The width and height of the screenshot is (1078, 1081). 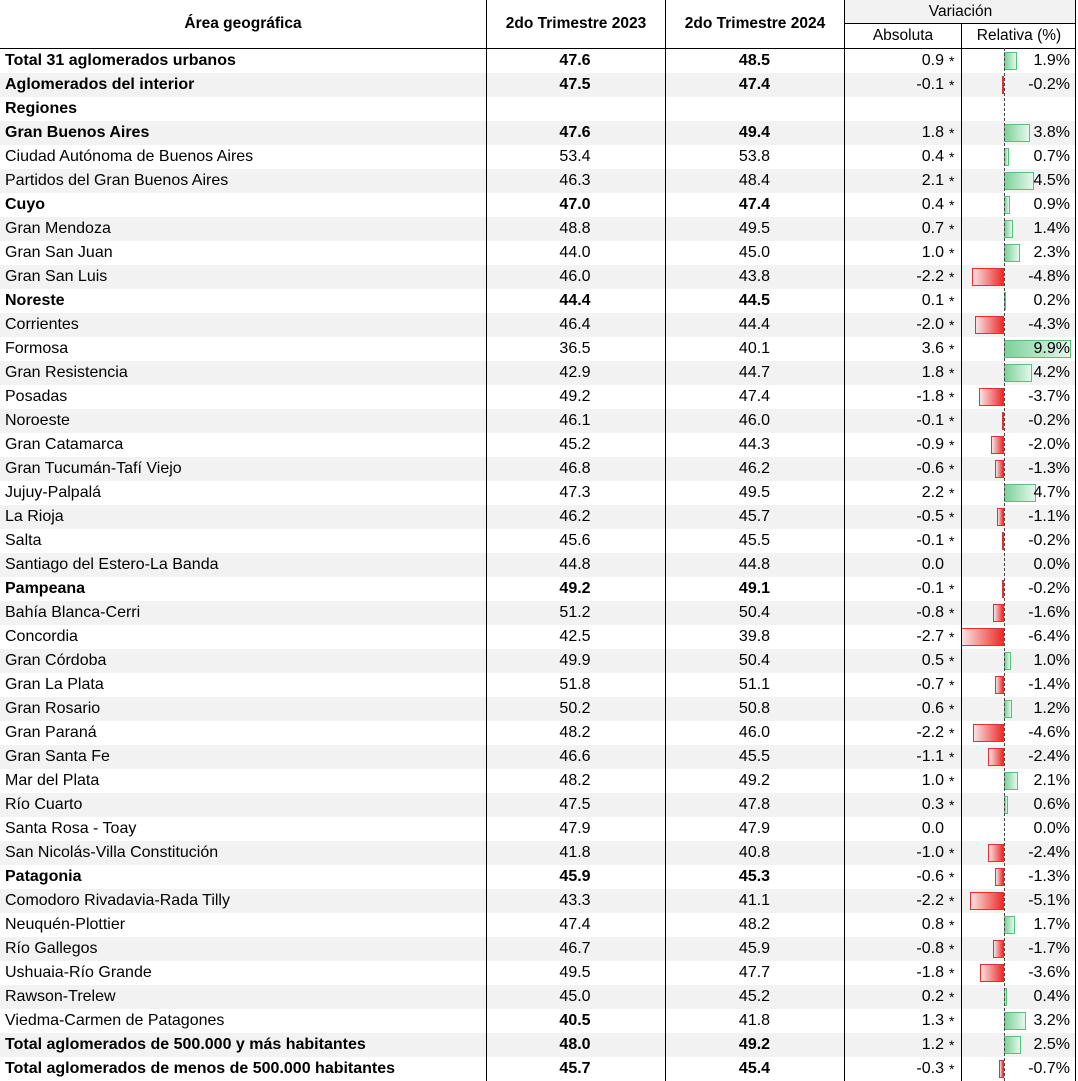 I want to click on variation-relative: -1.7%, so click(x=1049, y=948).